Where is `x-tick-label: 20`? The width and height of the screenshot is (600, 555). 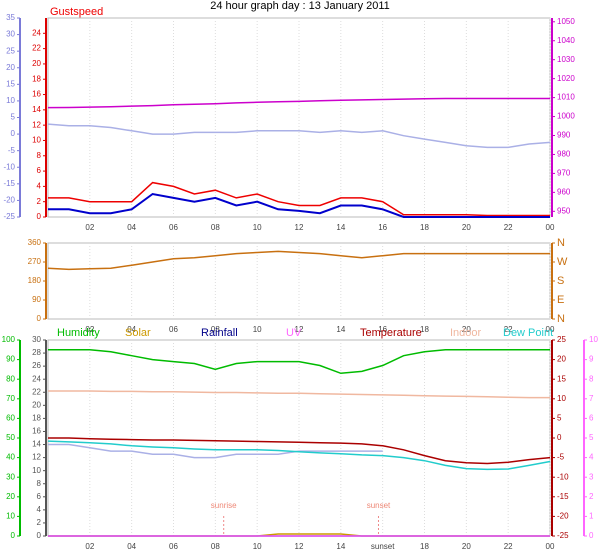 x-tick-label: 20 is located at coordinates (466, 227).